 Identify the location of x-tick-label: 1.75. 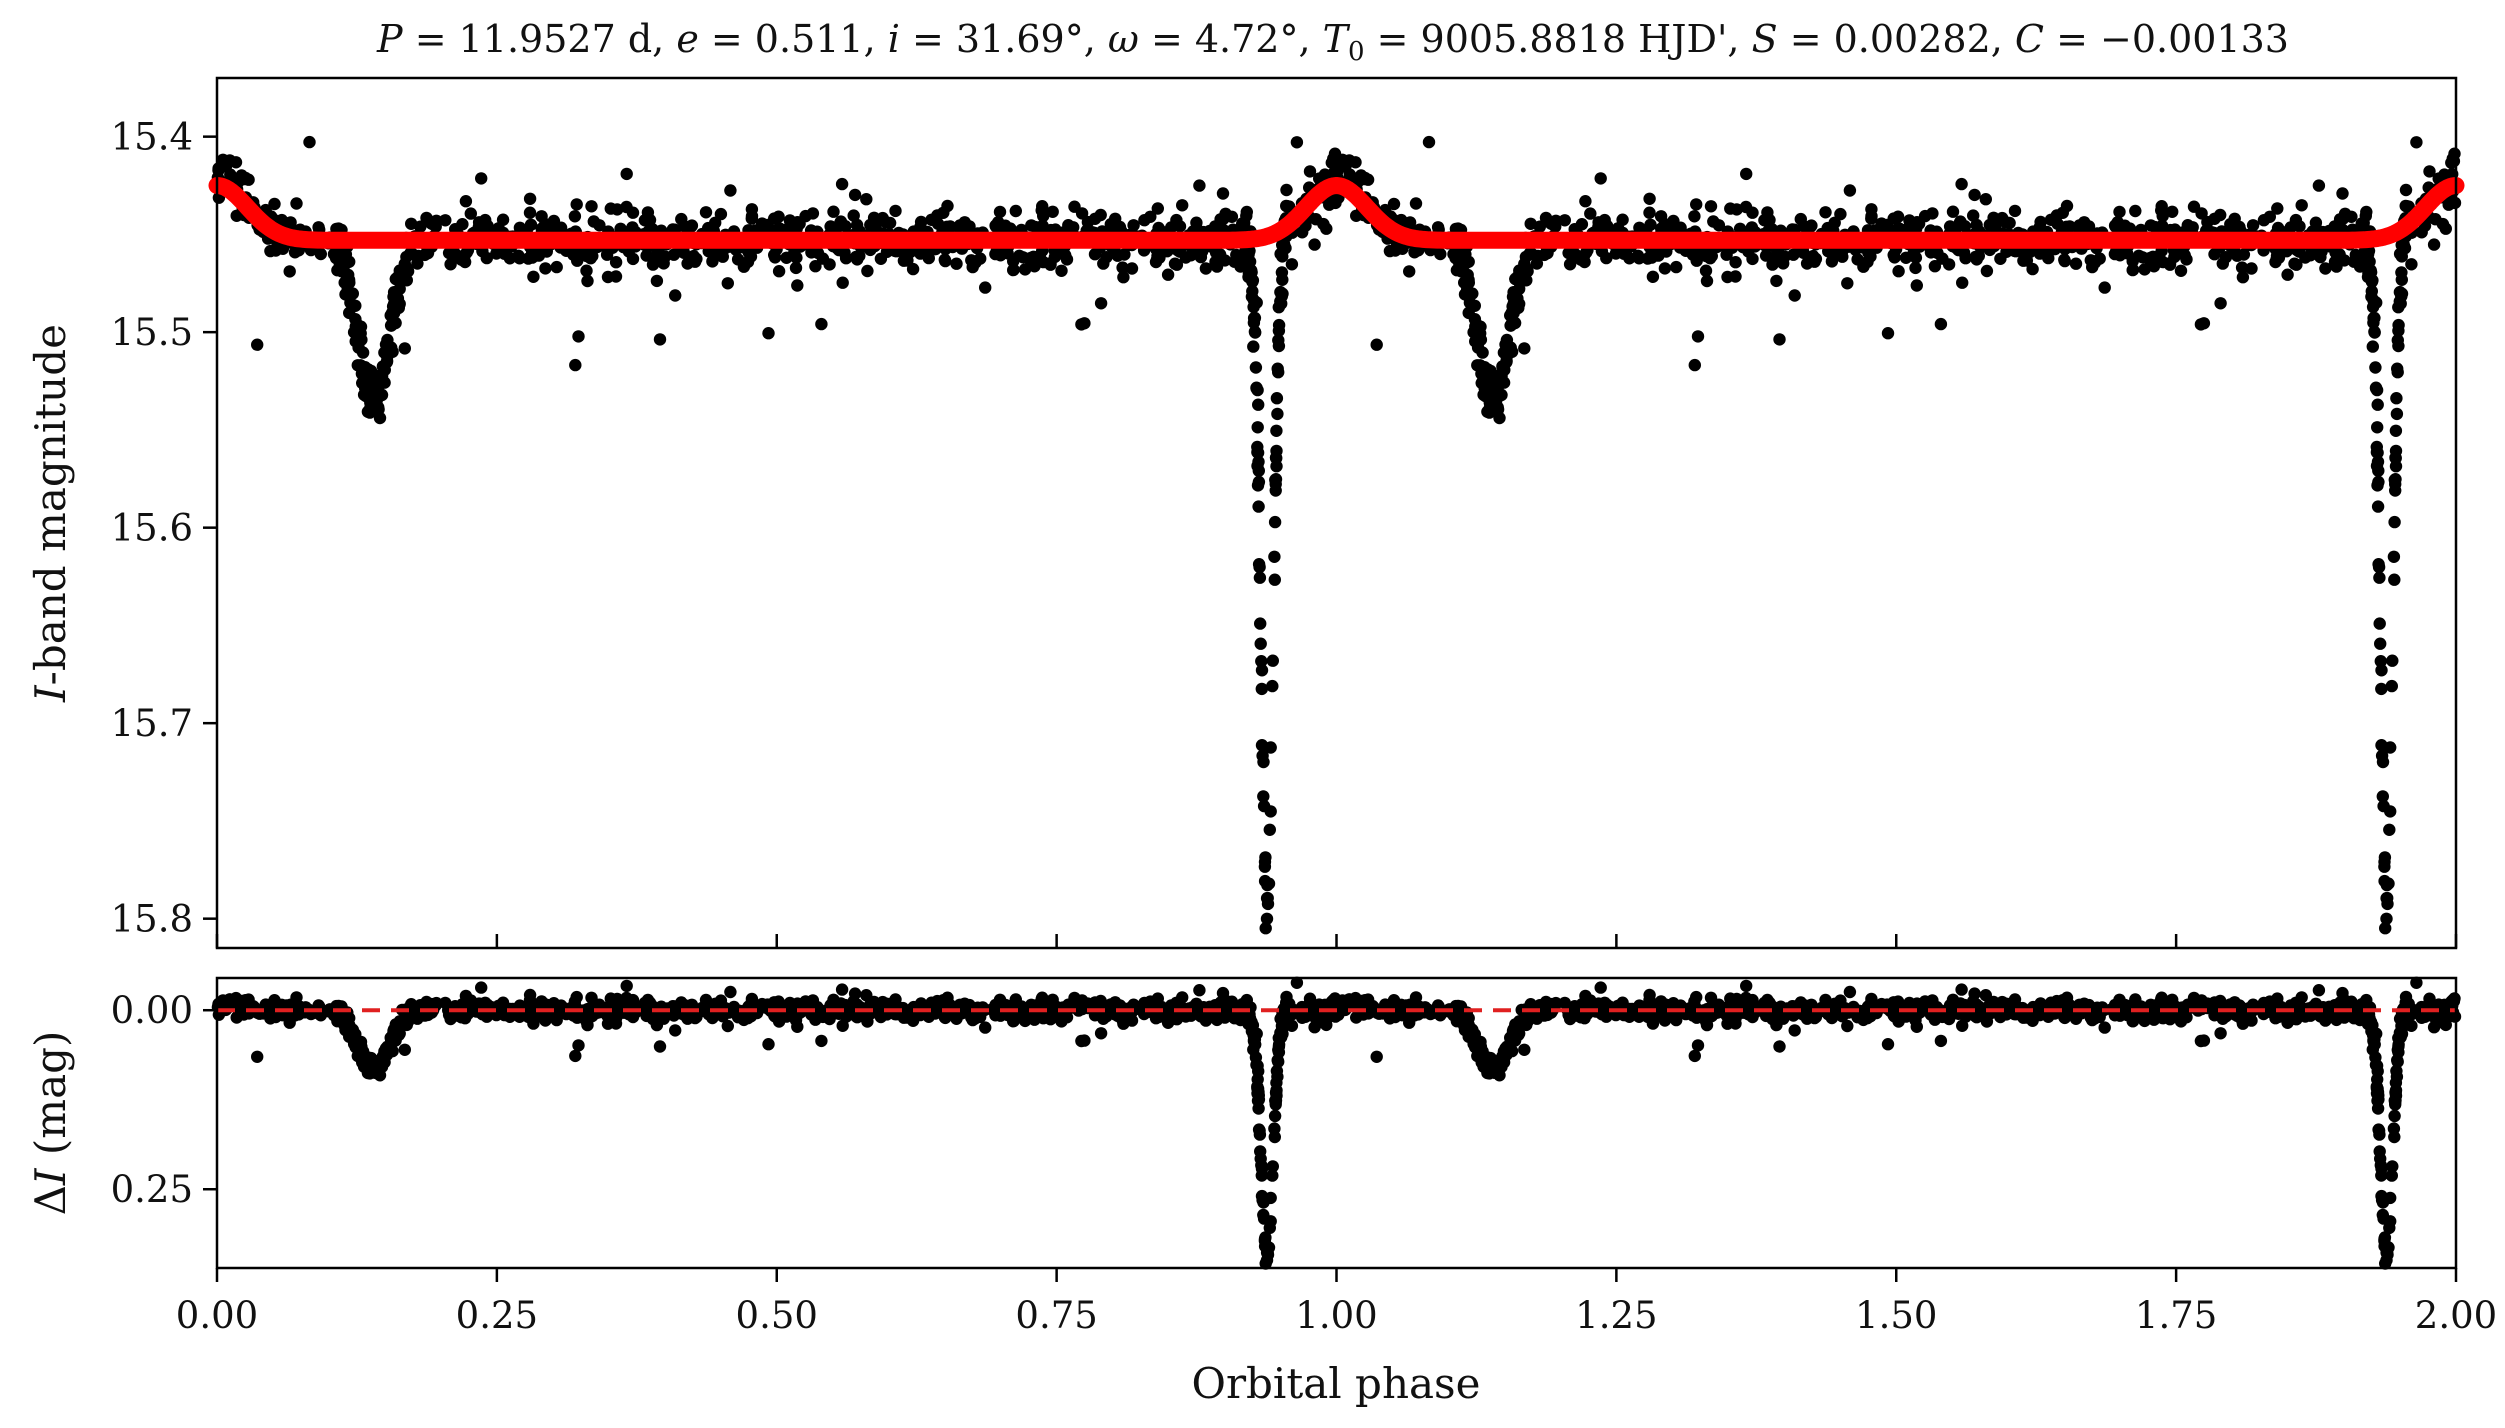
(2176, 1315).